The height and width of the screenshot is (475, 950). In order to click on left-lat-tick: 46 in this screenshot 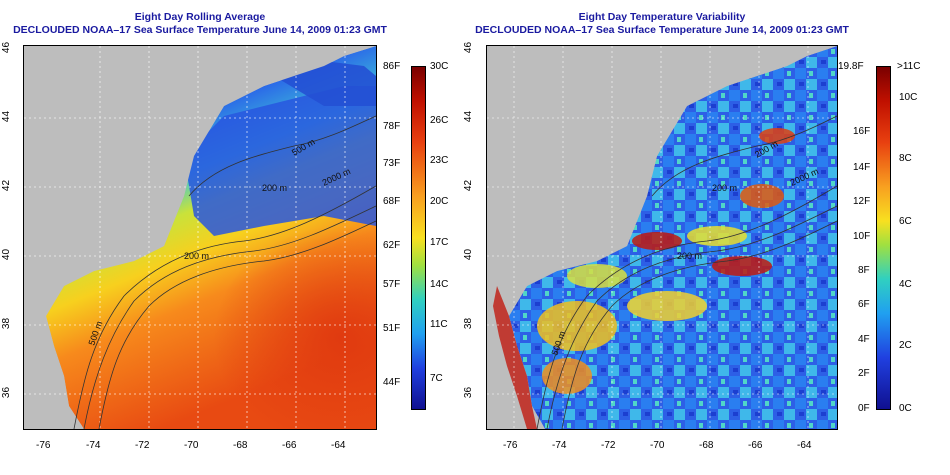, I will do `click(7, 47)`.